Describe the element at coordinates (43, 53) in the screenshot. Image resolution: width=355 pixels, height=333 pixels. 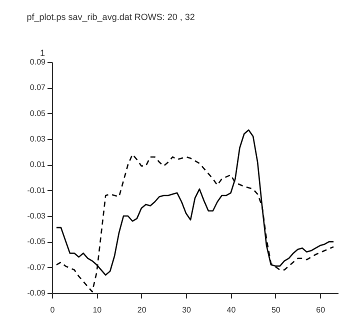
I see `text: 1` at that location.